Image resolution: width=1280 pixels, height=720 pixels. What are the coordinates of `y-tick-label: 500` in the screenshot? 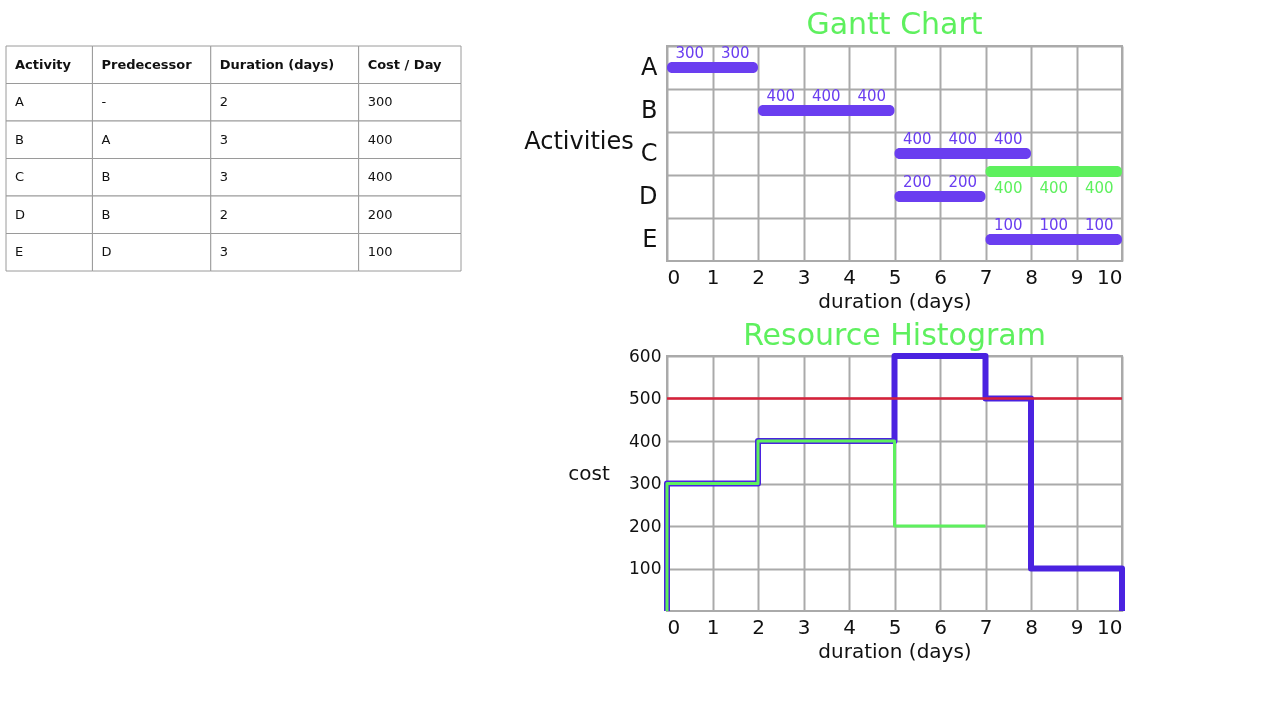 It's located at (645, 398).